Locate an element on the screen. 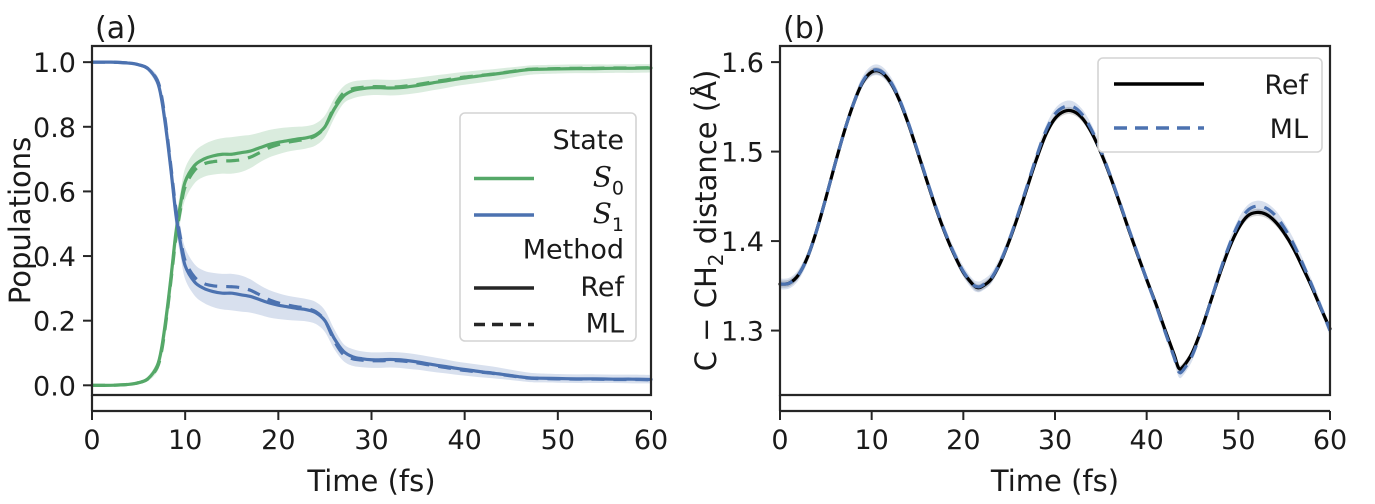 The image size is (1375, 504). legend-entry-s0-label-sub: 0 is located at coordinates (618, 189).